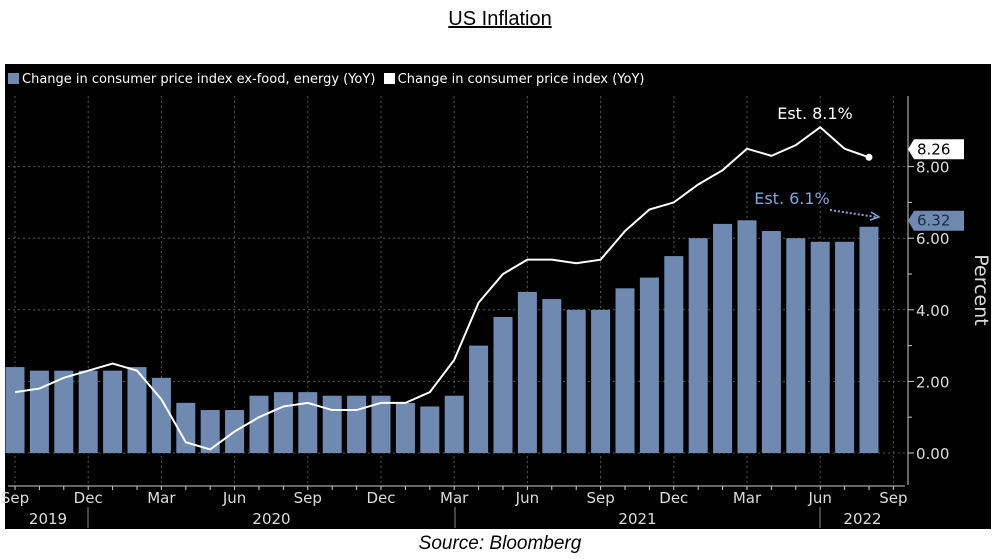 The height and width of the screenshot is (559, 1000). I want to click on annotation-est-cpi: Est. 8.1%, so click(815, 113).